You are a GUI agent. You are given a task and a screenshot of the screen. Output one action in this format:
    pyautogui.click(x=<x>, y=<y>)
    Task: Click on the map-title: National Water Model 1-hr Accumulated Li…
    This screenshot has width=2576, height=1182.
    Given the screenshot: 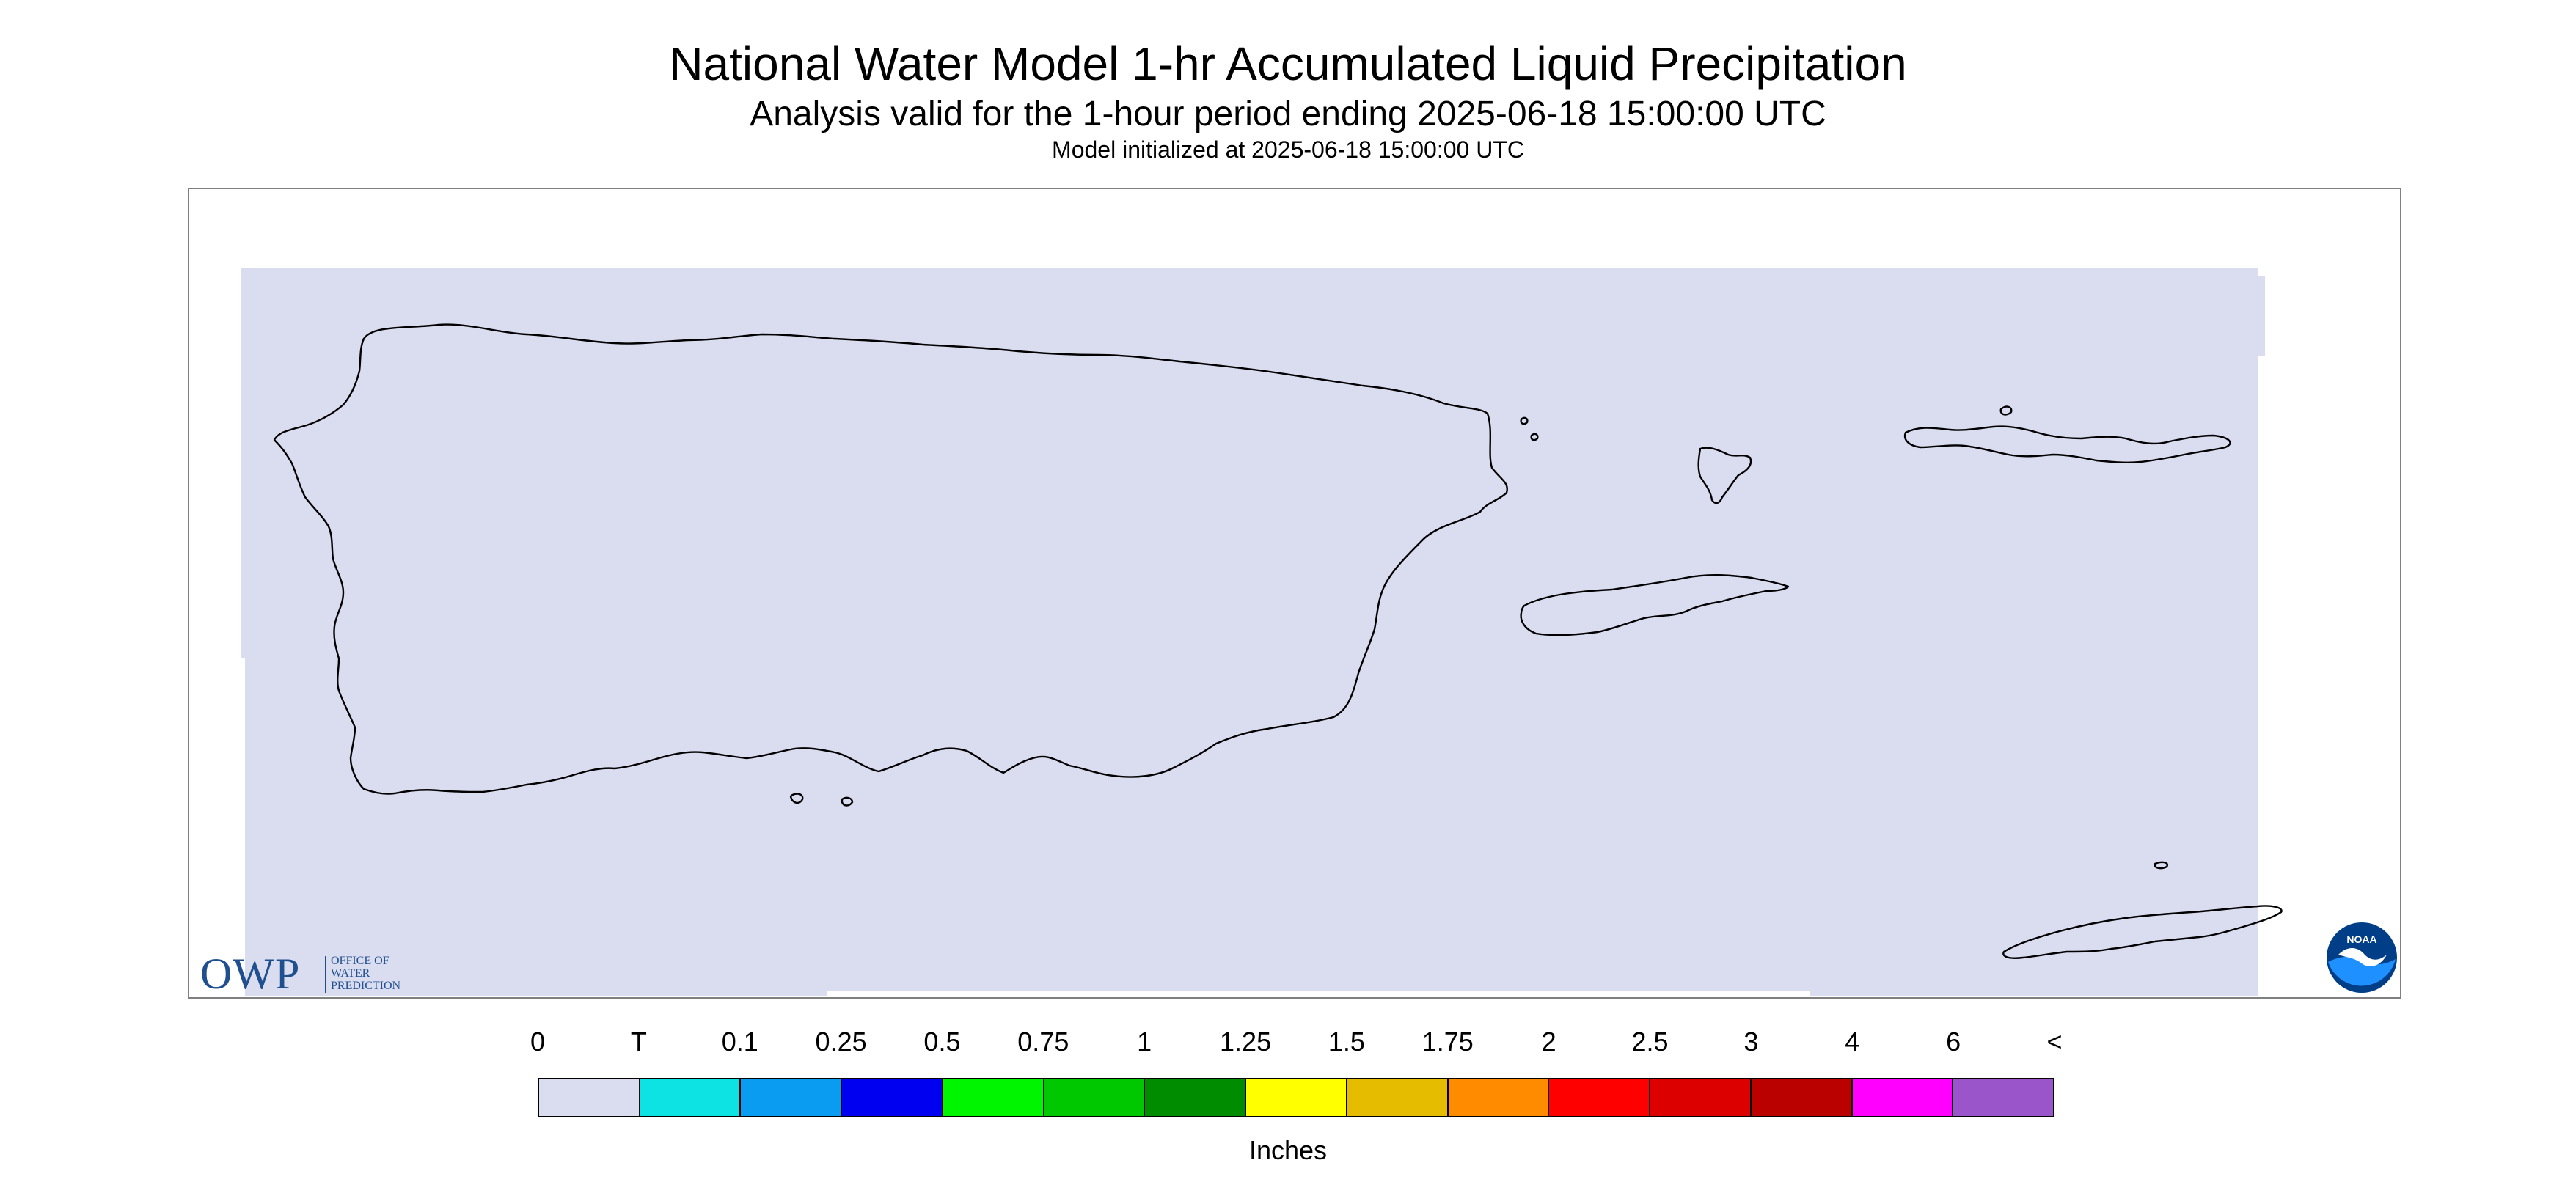 What is the action you would take?
    pyautogui.click(x=1288, y=63)
    